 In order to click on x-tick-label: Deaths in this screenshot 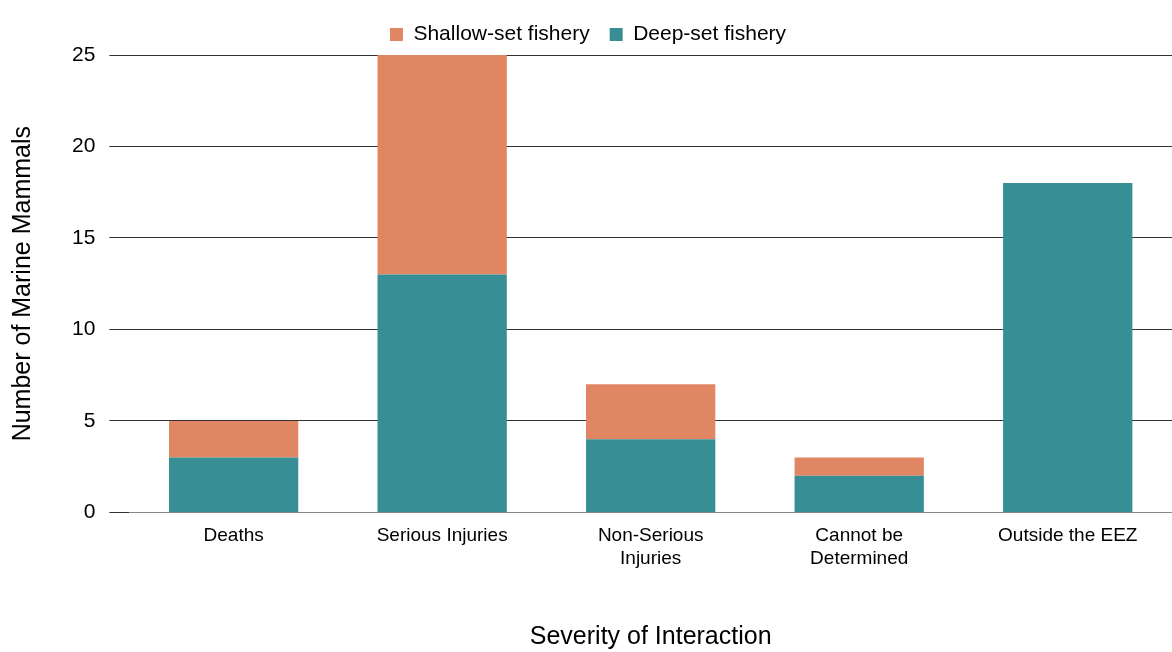, I will do `click(233, 535)`.